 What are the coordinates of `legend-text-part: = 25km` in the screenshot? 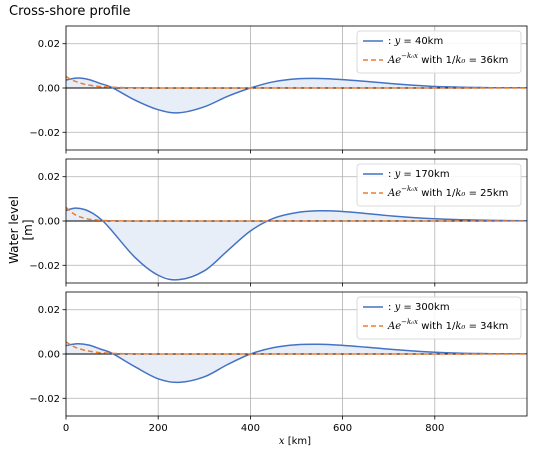 It's located at (486, 193).